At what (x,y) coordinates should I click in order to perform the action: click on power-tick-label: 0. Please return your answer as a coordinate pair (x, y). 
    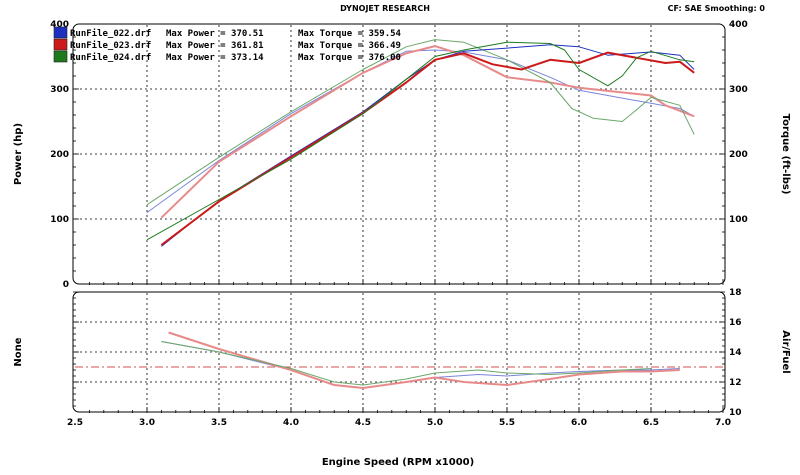
    Looking at the image, I should click on (66, 285).